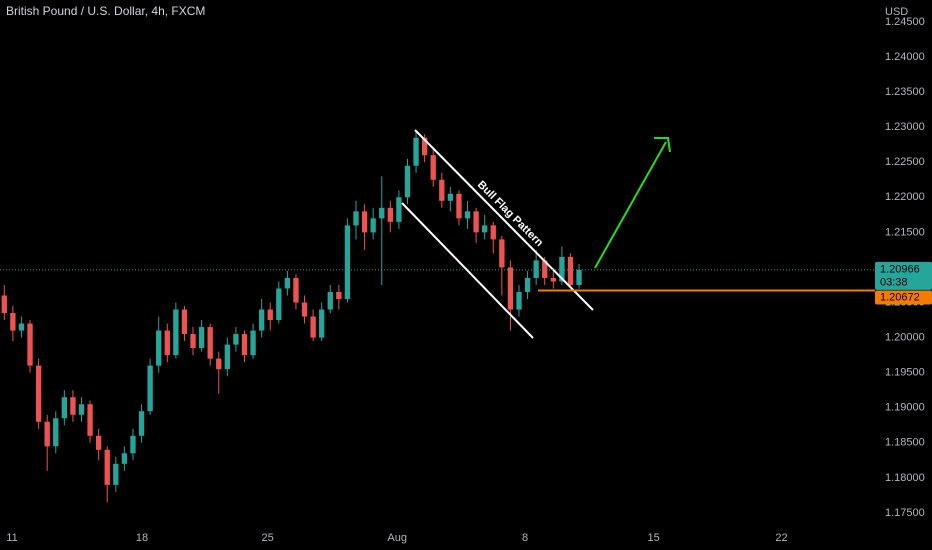  What do you see at coordinates (900, 270) in the screenshot?
I see `last-price-label: 1.20966` at bounding box center [900, 270].